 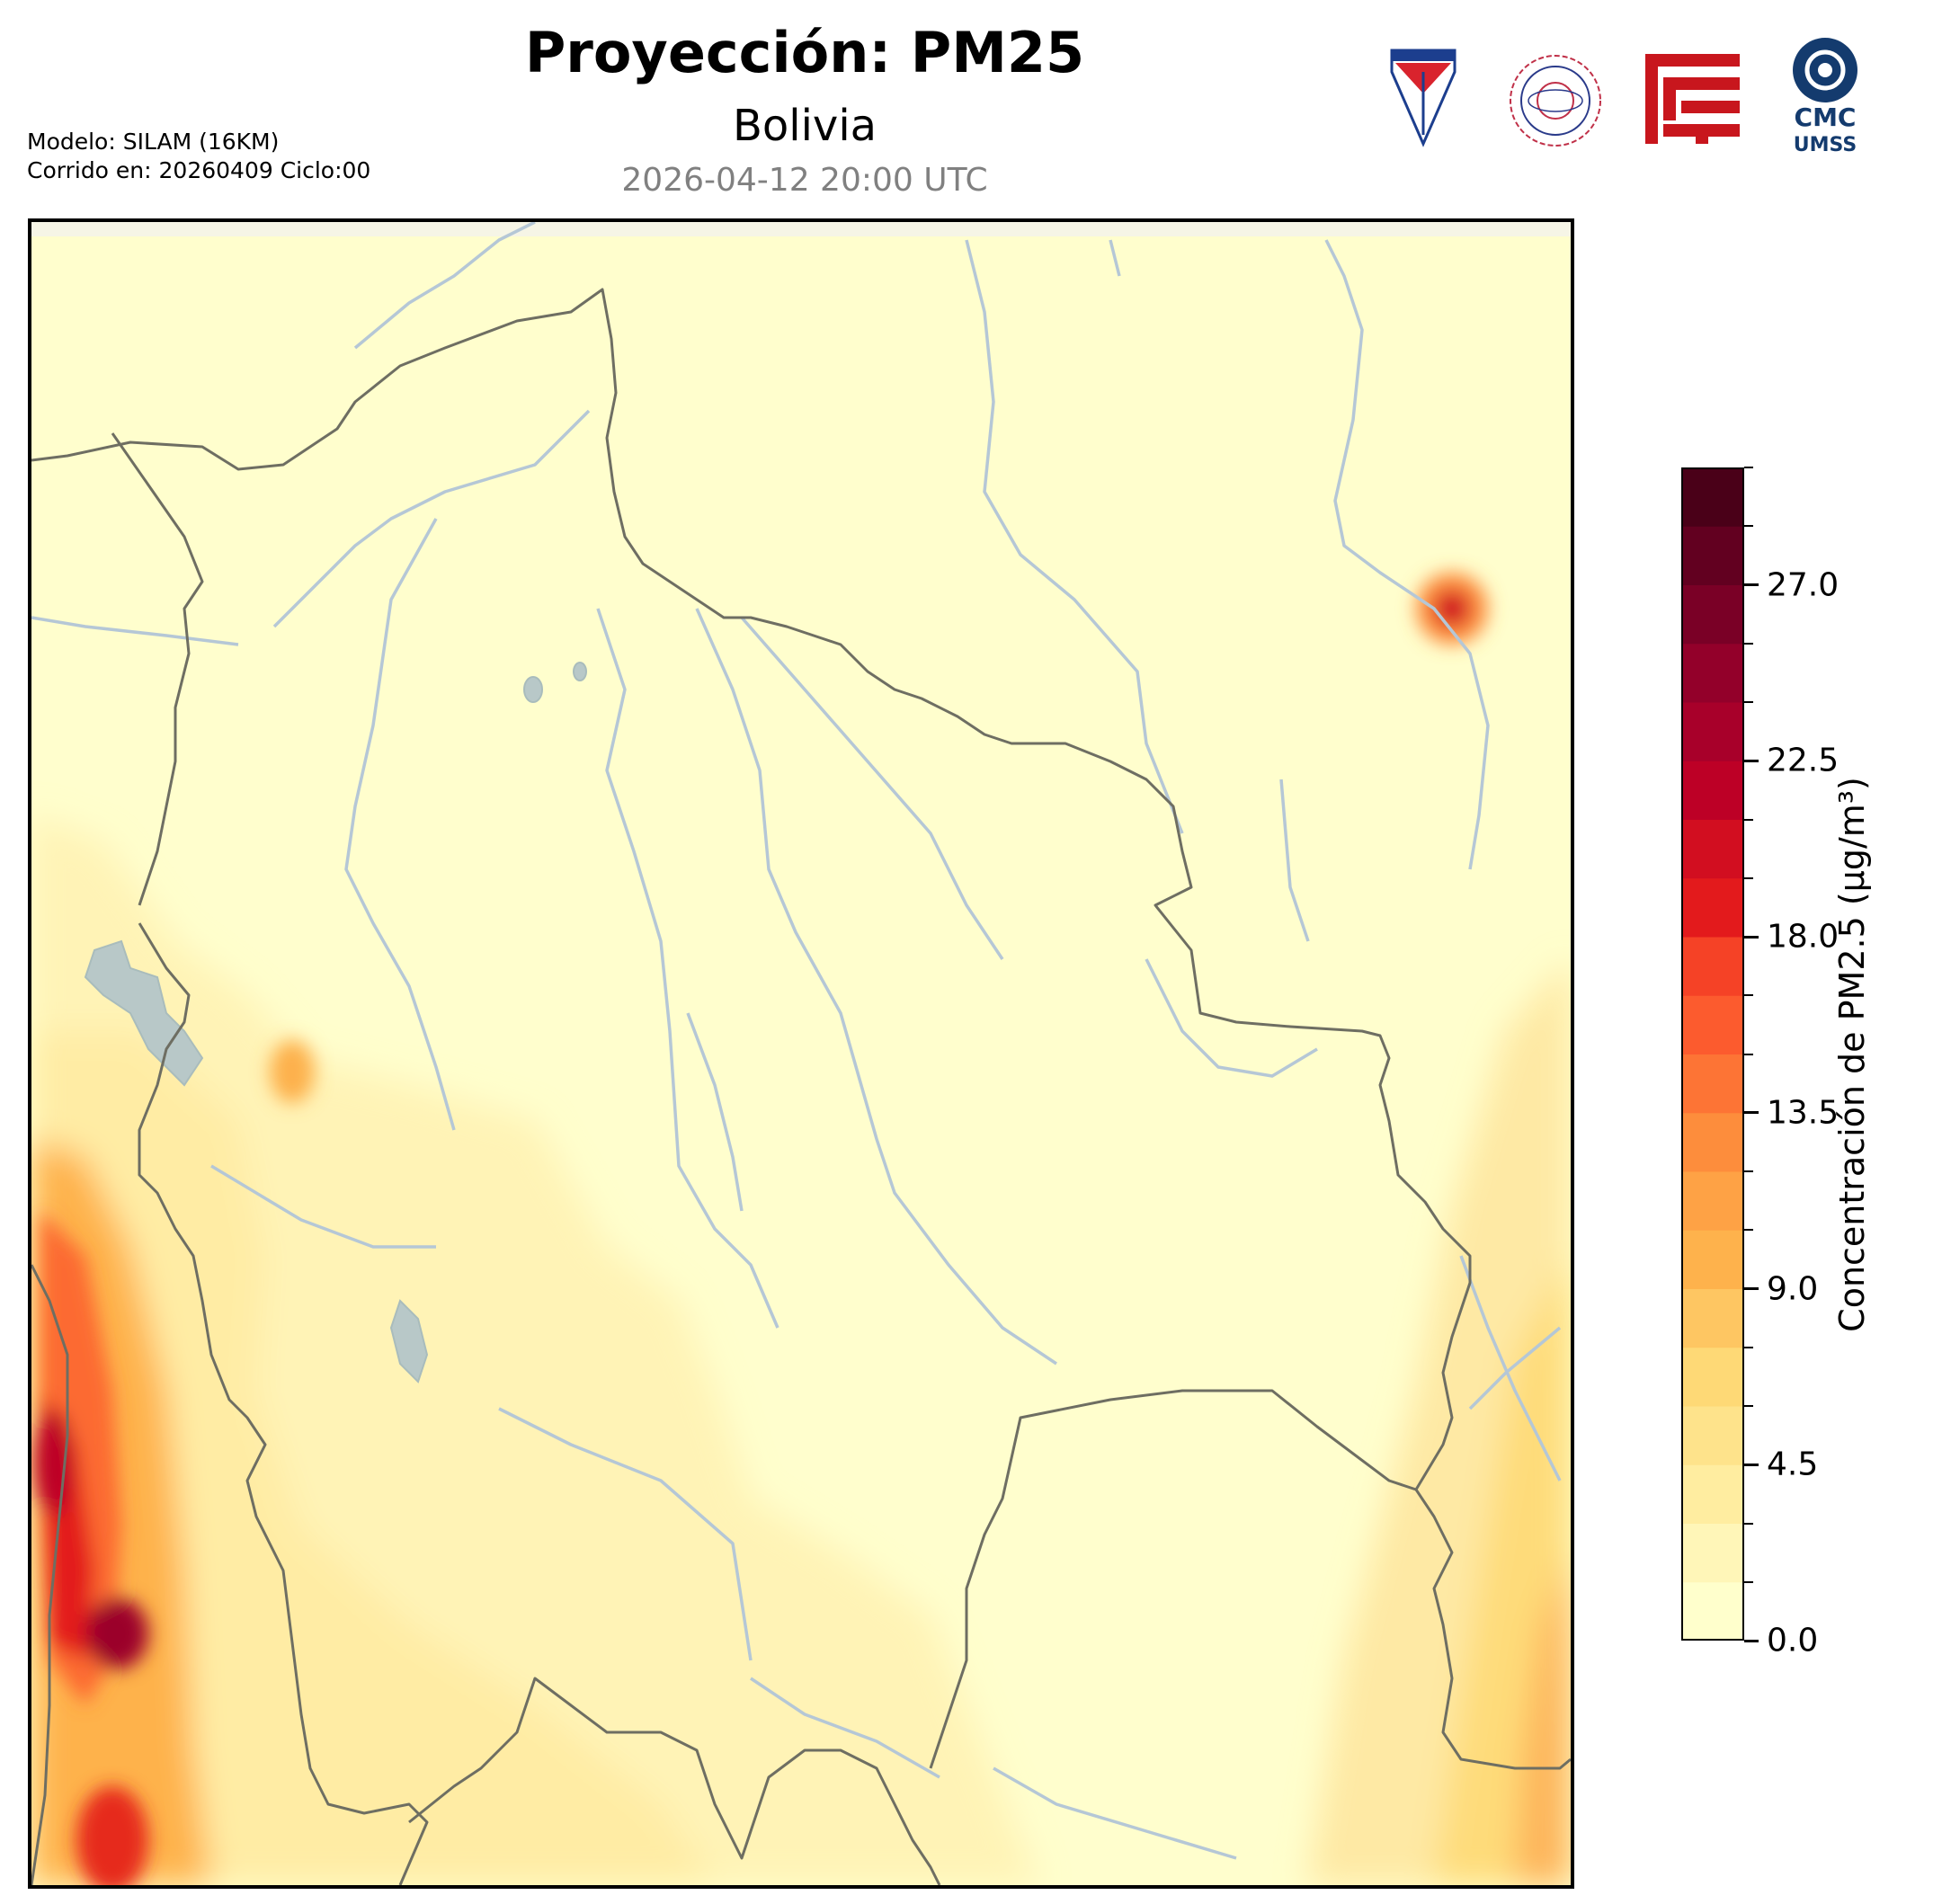 What do you see at coordinates (1793, 1640) in the screenshot?
I see `colorbar-tick-label: 0.0` at bounding box center [1793, 1640].